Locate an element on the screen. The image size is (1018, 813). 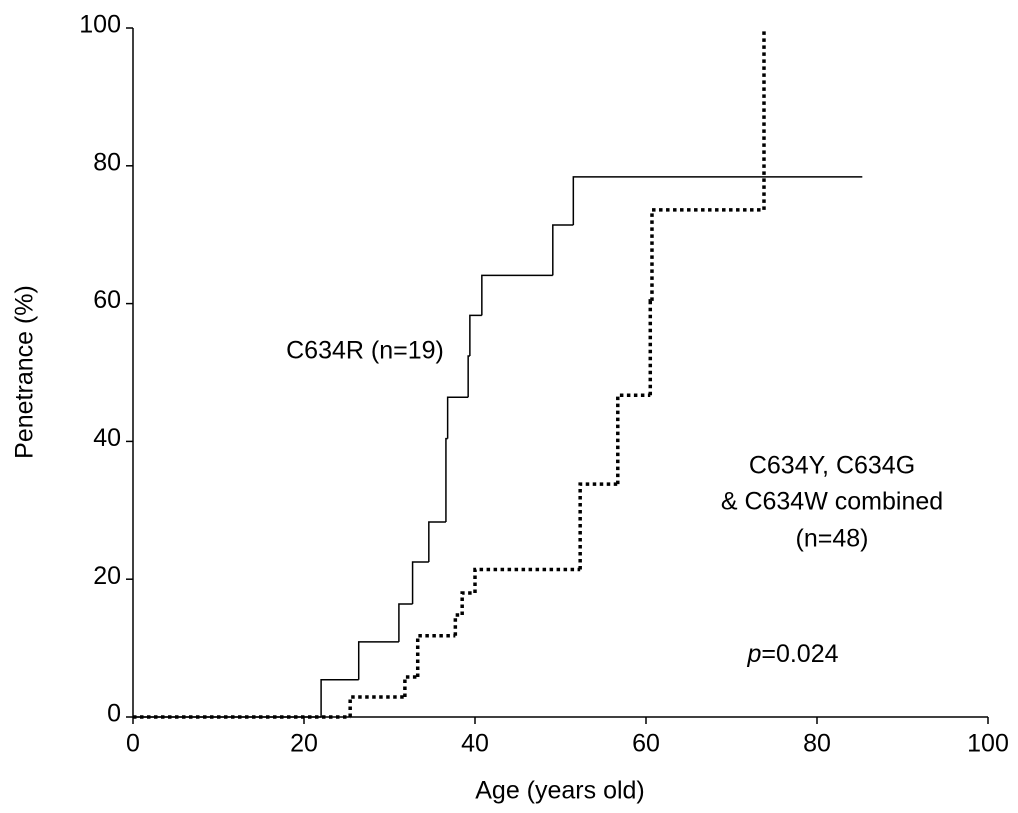
y-tick-label: 0 is located at coordinates (114, 714).